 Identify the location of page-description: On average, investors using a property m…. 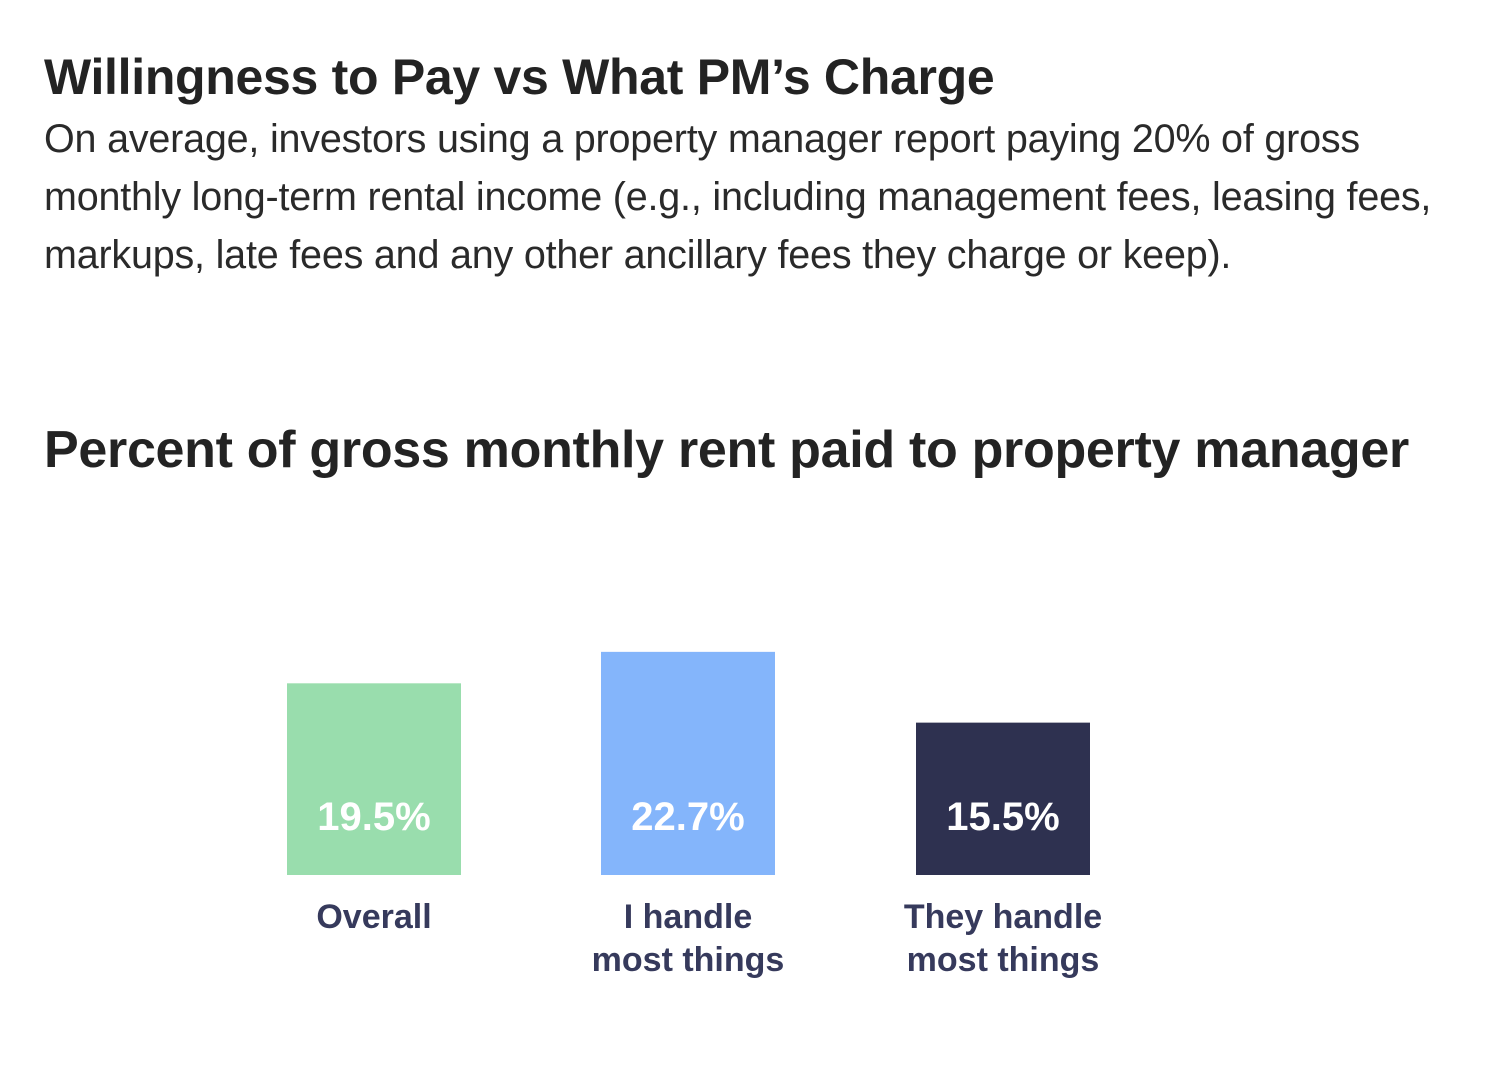
(738, 197).